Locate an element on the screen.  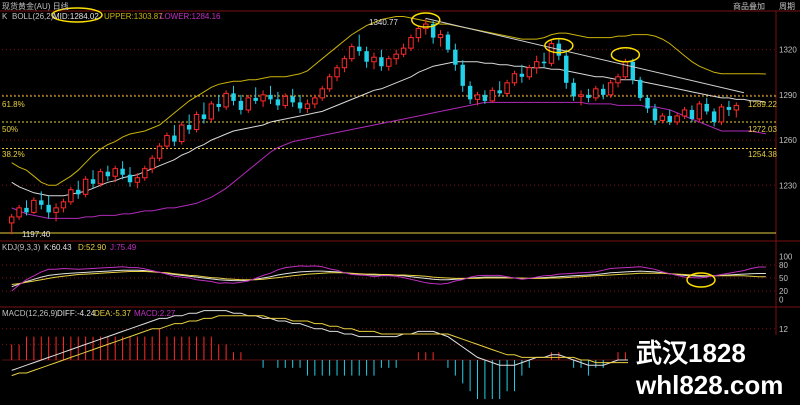
kdj-j-value: J:75.49 is located at coordinates (123, 247).